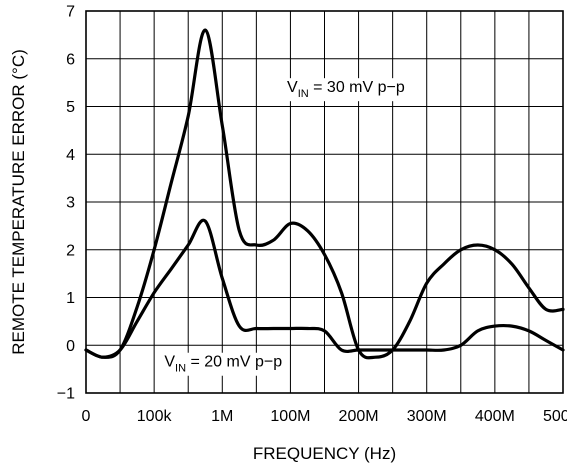 The width and height of the screenshot is (567, 471). Describe the element at coordinates (222, 416) in the screenshot. I see `x-tick-label: 1M` at that location.